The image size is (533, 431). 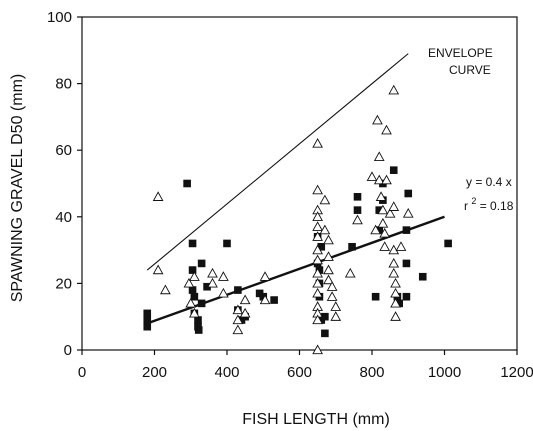 I want to click on y-tick-label: 40, so click(x=63, y=217).